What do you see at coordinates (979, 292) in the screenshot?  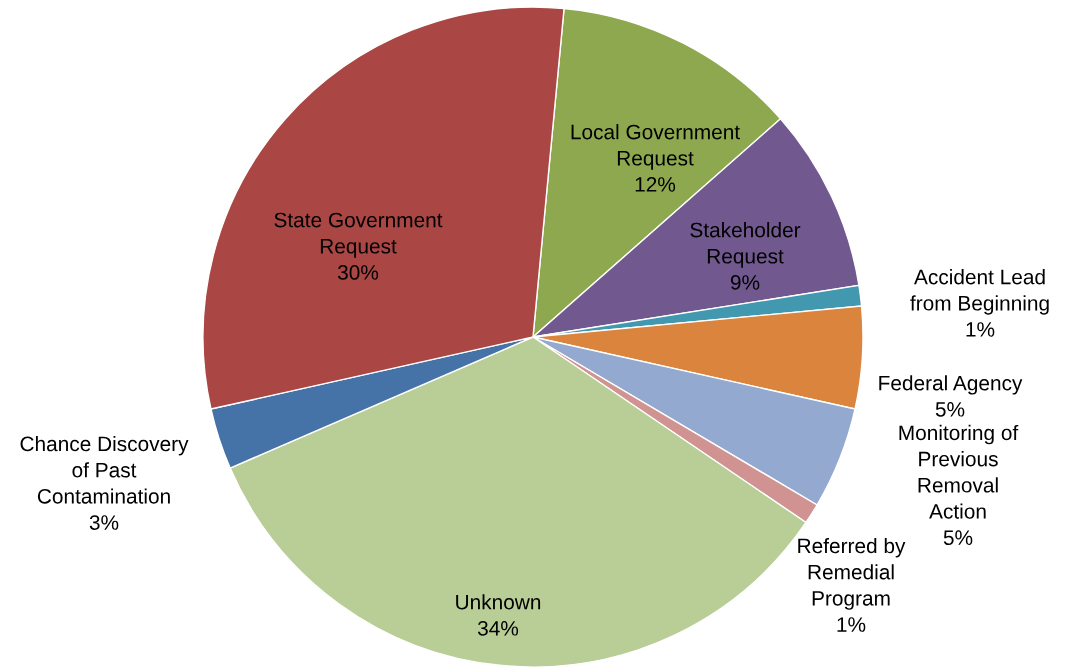 I see `slice-label: Accident Lead from Beginning` at bounding box center [979, 292].